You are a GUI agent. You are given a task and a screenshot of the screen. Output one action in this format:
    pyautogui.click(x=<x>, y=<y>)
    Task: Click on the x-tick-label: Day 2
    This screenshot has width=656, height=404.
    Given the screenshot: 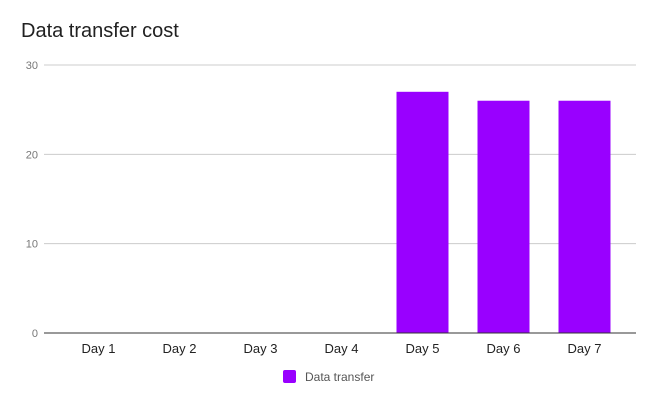 What is the action you would take?
    pyautogui.click(x=180, y=348)
    